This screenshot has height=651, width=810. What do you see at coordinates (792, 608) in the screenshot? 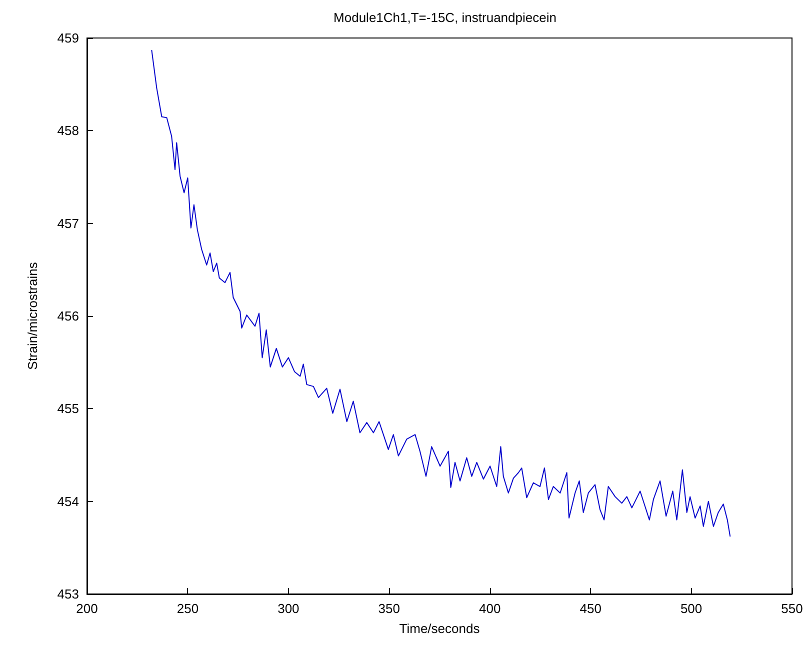
I see `x-tick-label: 550` at bounding box center [792, 608].